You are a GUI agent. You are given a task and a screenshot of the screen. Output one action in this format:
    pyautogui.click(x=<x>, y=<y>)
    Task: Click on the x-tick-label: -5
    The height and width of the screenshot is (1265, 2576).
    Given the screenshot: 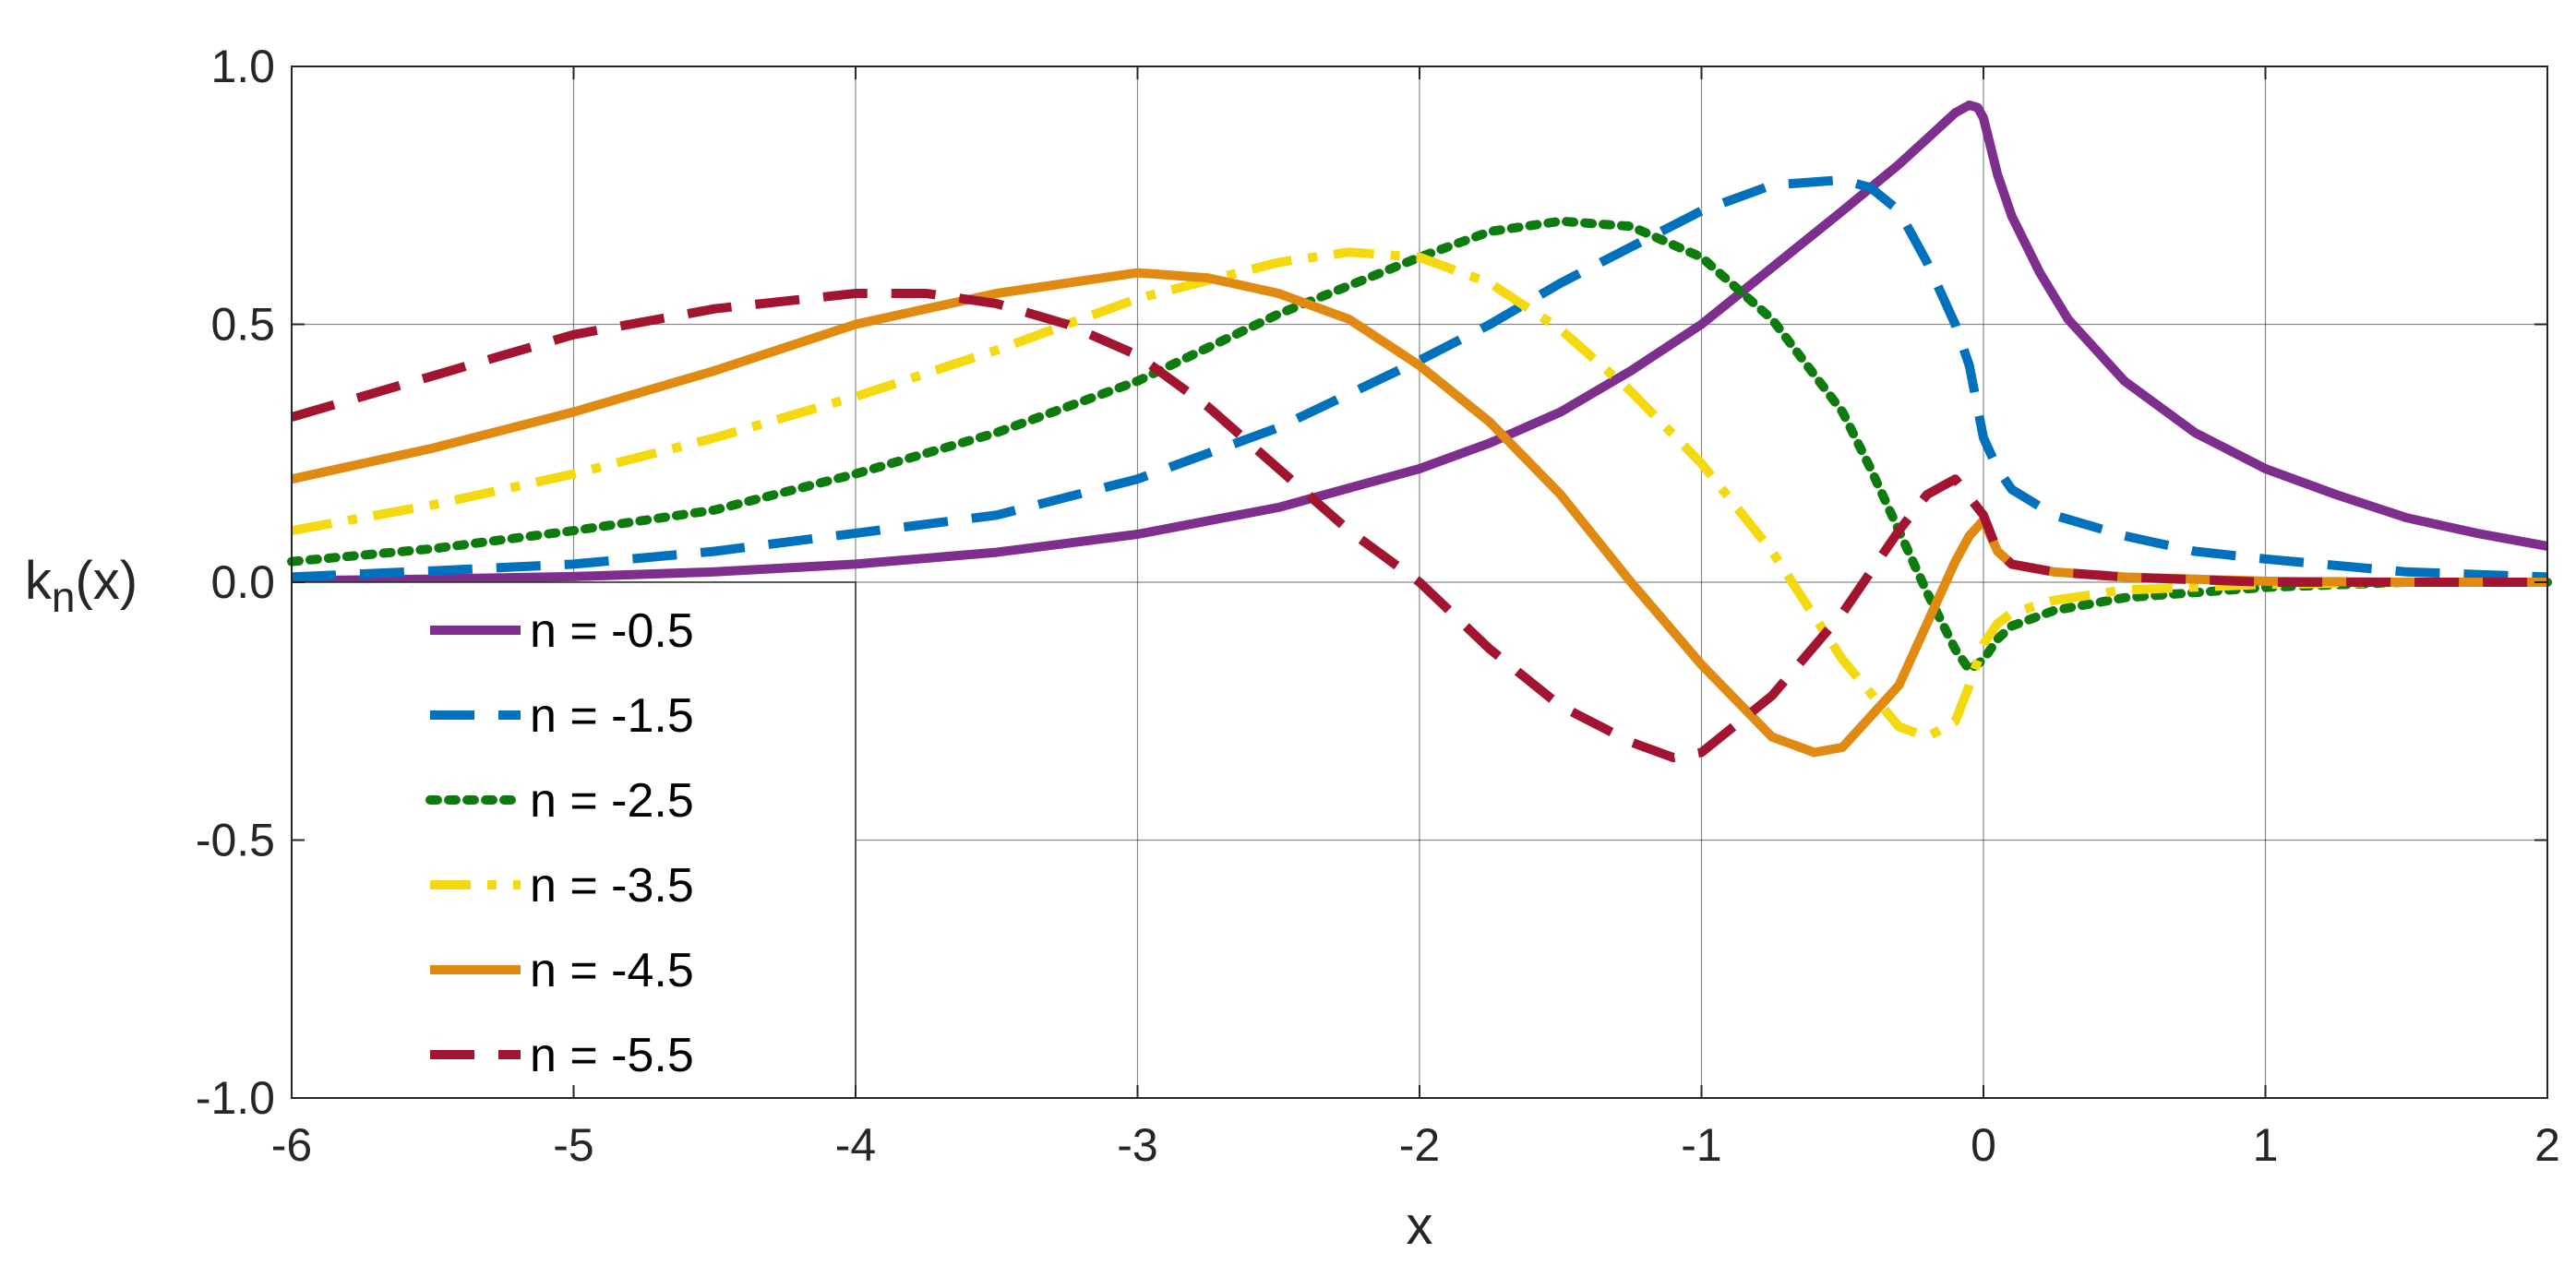 What is the action you would take?
    pyautogui.click(x=573, y=1145)
    